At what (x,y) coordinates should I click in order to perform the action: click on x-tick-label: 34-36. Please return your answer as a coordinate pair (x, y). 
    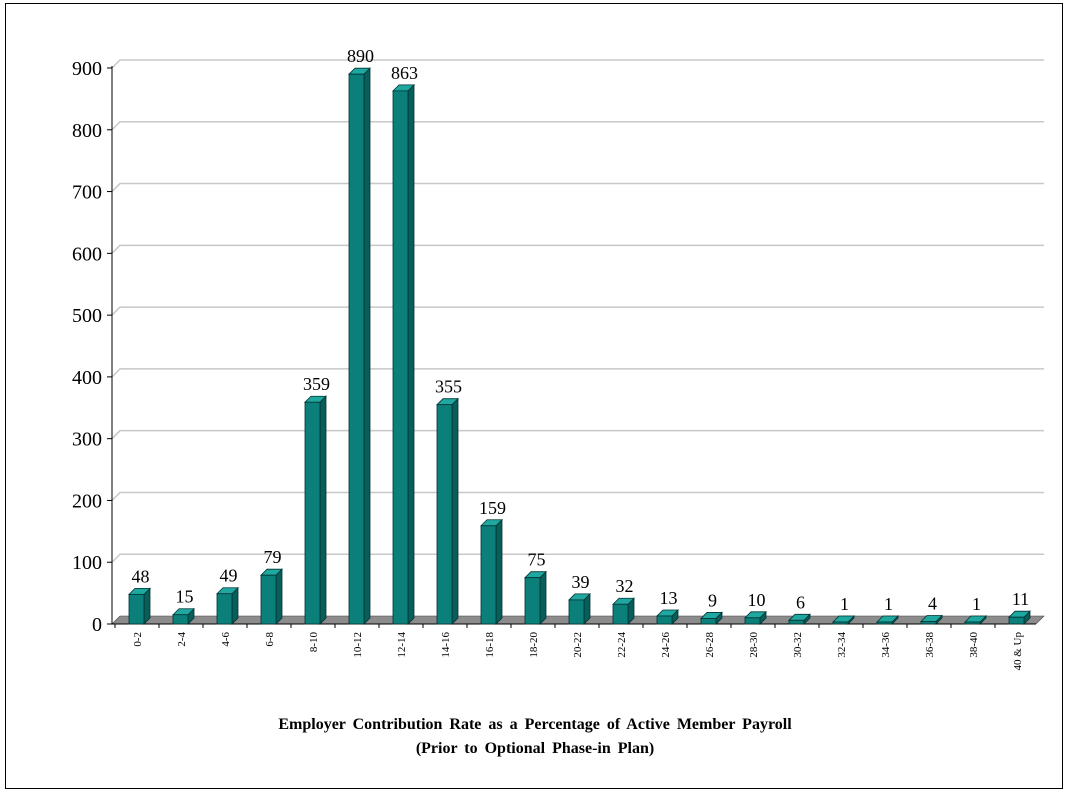
    Looking at the image, I should click on (886, 645).